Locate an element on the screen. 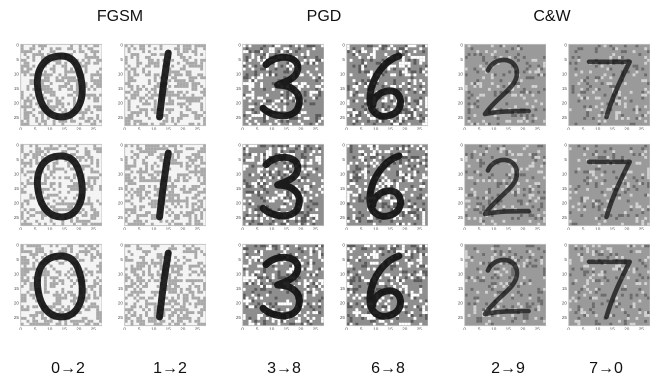 The width and height of the screenshot is (660, 385). caption-6-to-8: 6→8 is located at coordinates (388, 368).